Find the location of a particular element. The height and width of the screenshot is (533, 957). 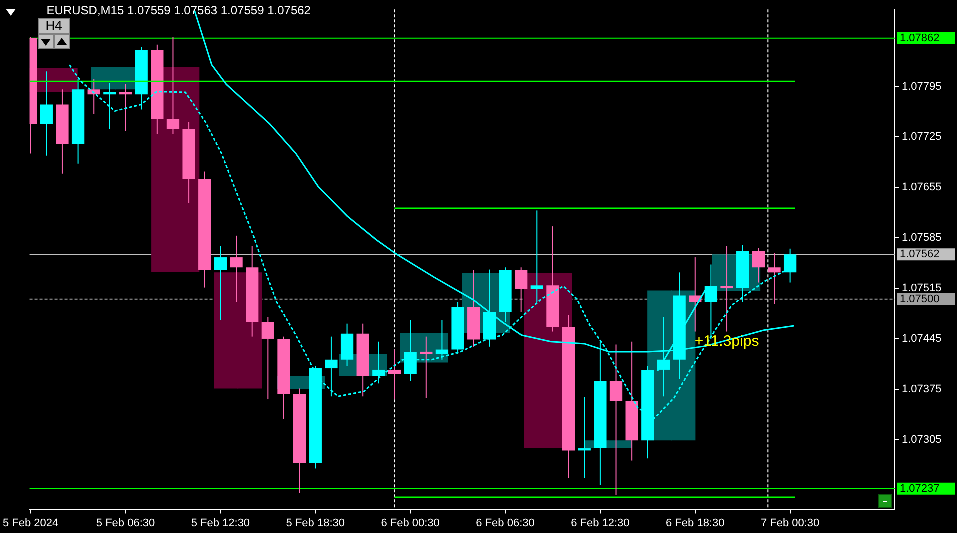

ref-line-label: 1.07562 is located at coordinates (920, 254).